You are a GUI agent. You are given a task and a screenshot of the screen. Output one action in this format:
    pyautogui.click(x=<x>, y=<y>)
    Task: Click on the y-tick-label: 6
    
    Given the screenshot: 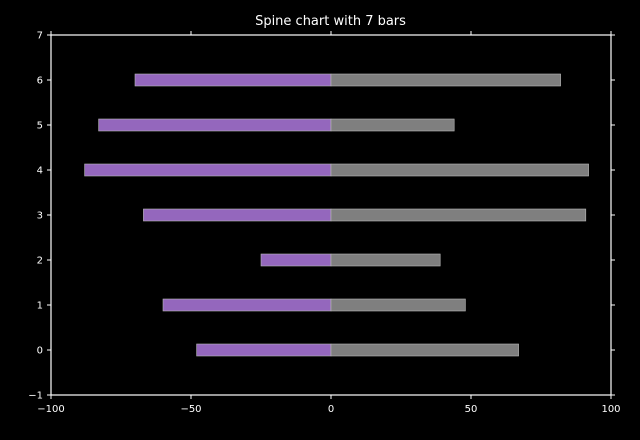 What is the action you would take?
    pyautogui.click(x=40, y=81)
    